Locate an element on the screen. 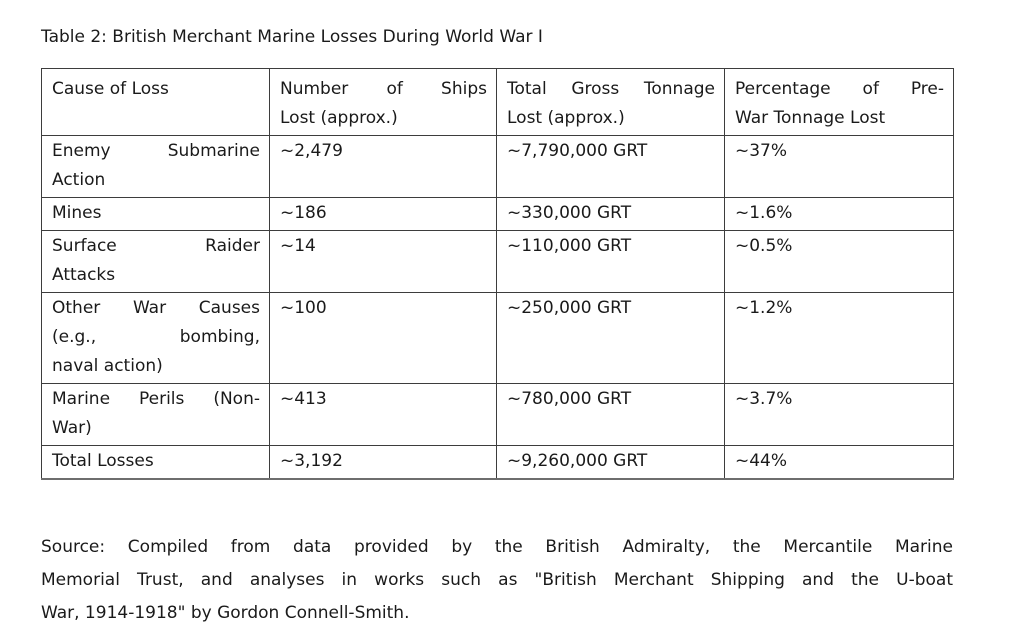  table-cell: ~9,260,000 GRT is located at coordinates (610, 462).